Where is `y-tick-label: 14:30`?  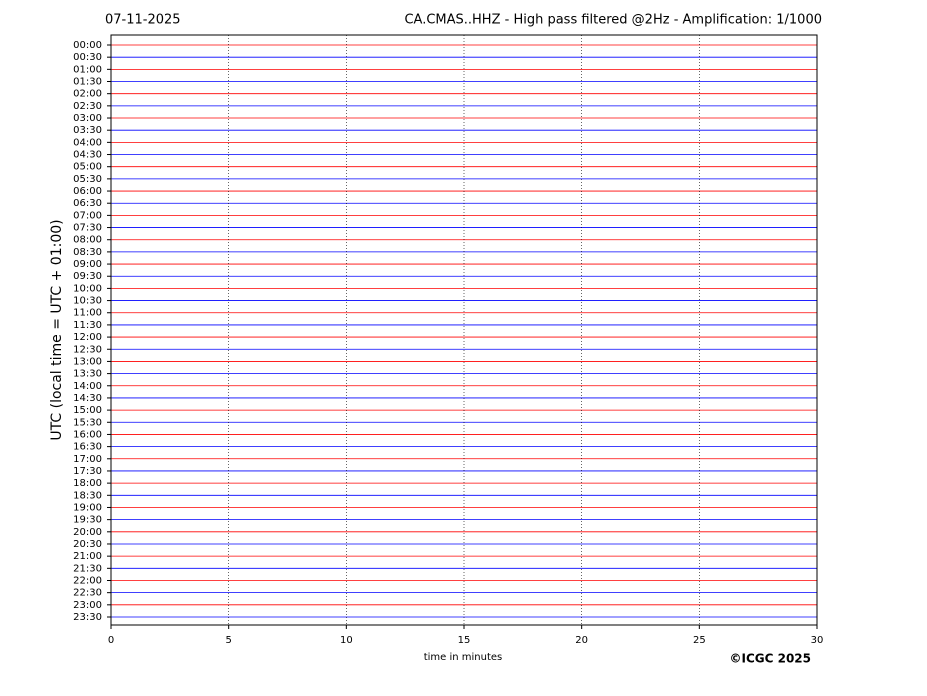
y-tick-label: 14:30 is located at coordinates (87, 398).